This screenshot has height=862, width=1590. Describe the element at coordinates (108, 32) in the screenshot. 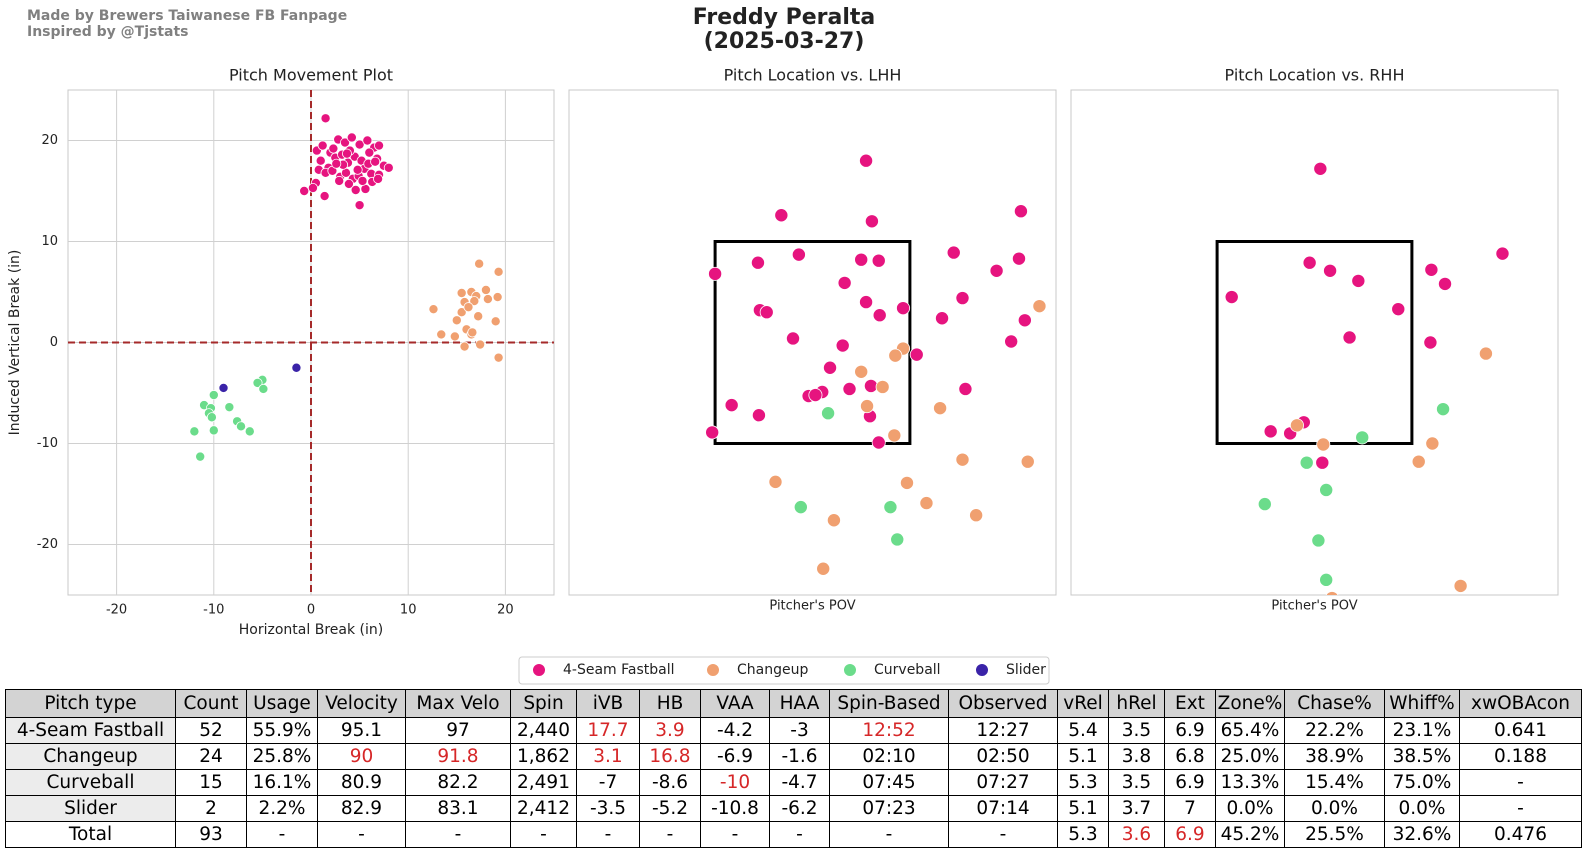

I see `credit: Inspired by @Tjstats` at that location.